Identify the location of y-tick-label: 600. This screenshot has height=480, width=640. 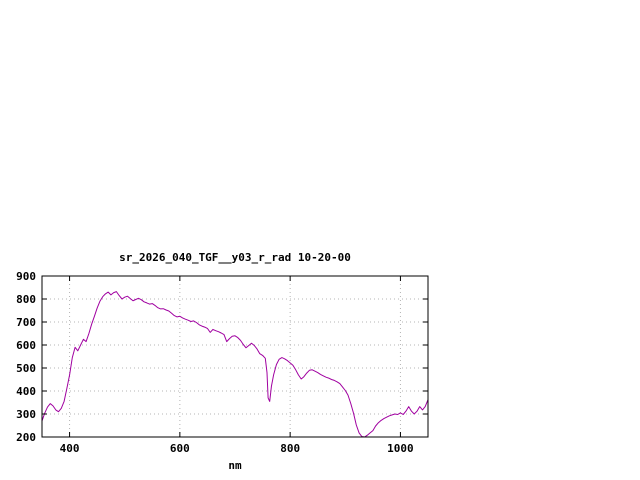
(26, 345).